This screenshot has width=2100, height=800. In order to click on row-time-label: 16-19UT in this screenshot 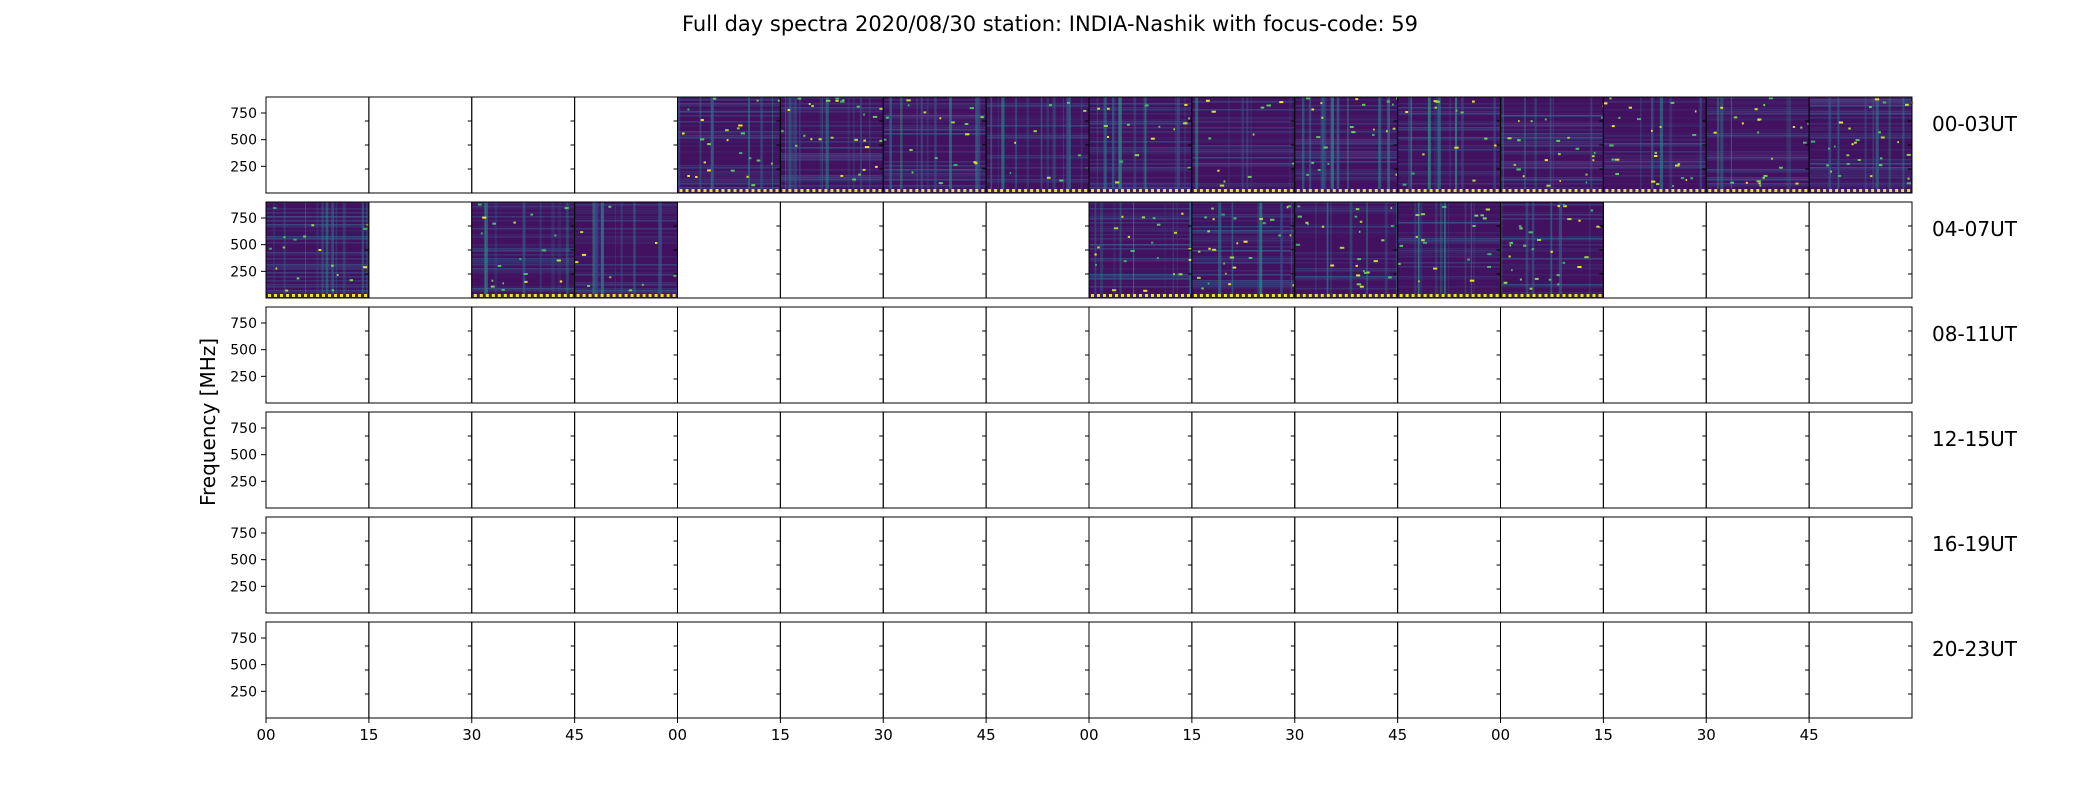, I will do `click(1975, 544)`.